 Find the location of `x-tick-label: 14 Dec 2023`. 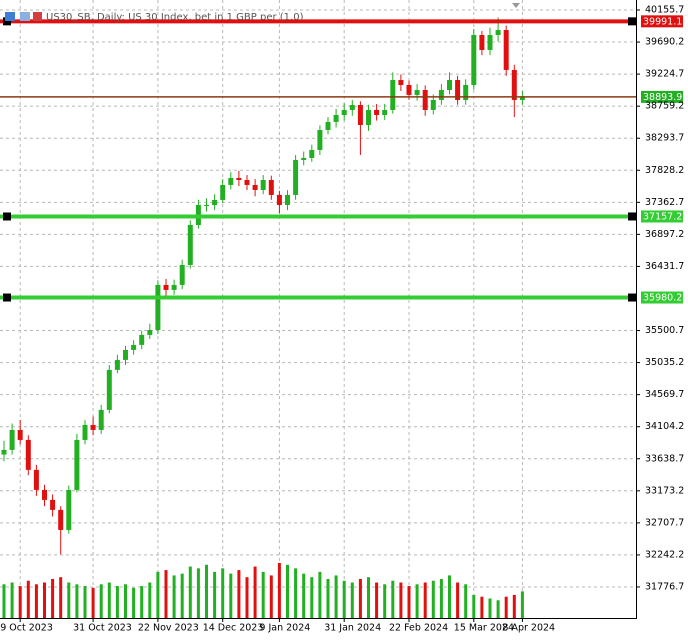

x-tick-label: 14 Dec 2023 is located at coordinates (233, 628).